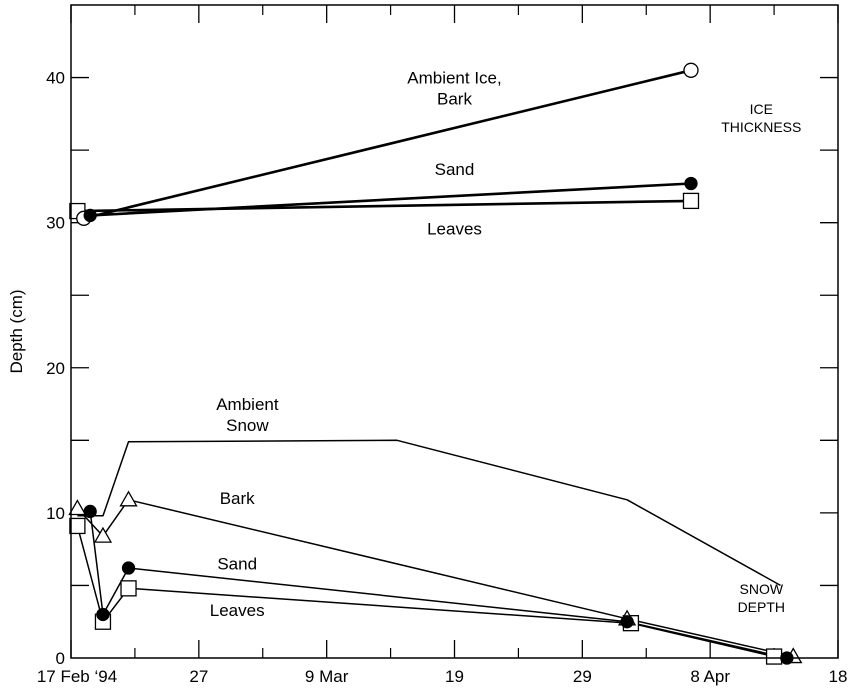 Image resolution: width=855 pixels, height=691 pixels. Describe the element at coordinates (710, 676) in the screenshot. I see `x-tick-label: 8 Apr` at that location.